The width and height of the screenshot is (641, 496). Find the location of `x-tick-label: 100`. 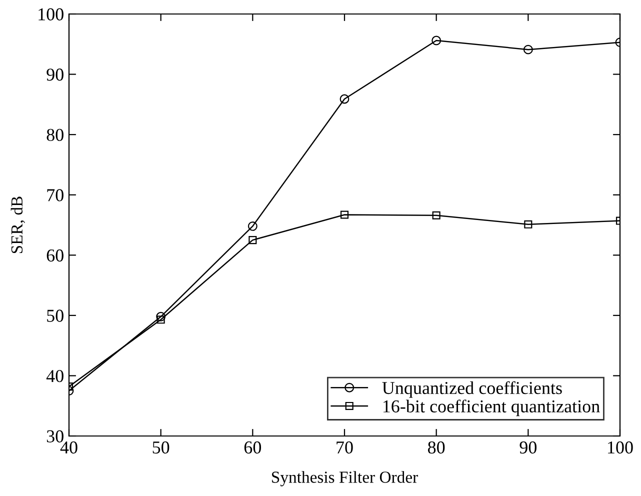

x-tick-label: 100 is located at coordinates (620, 447).